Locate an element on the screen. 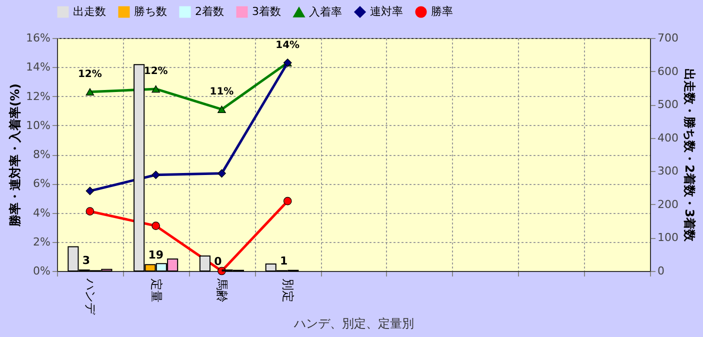 The height and width of the screenshot is (337, 703). data-label: 14% is located at coordinates (288, 45).